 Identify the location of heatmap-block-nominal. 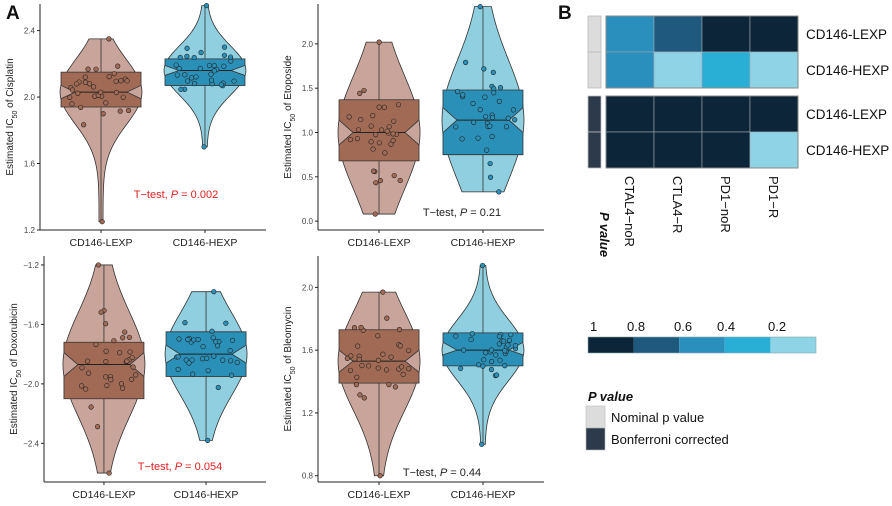
(702, 52).